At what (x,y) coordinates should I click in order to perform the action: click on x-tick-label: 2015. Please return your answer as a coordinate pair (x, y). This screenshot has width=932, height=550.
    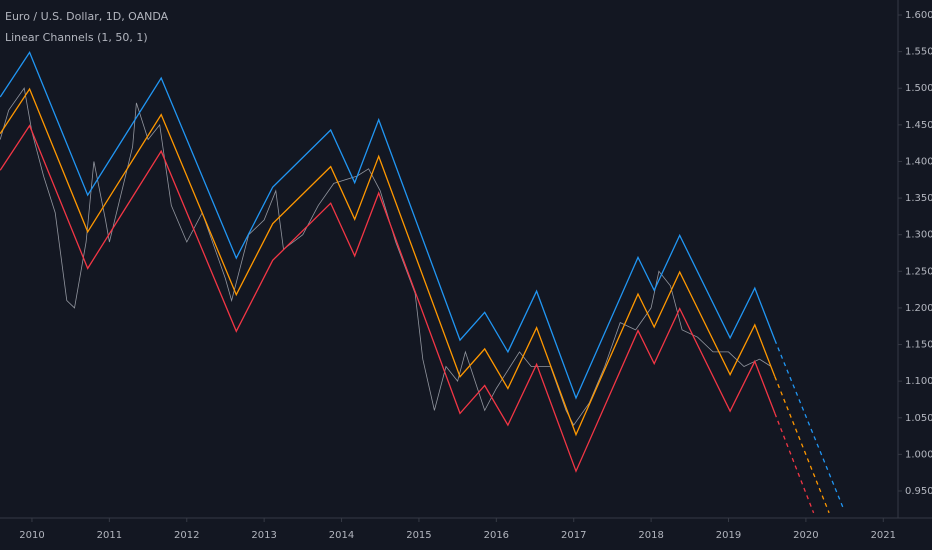
    Looking at the image, I should click on (418, 535).